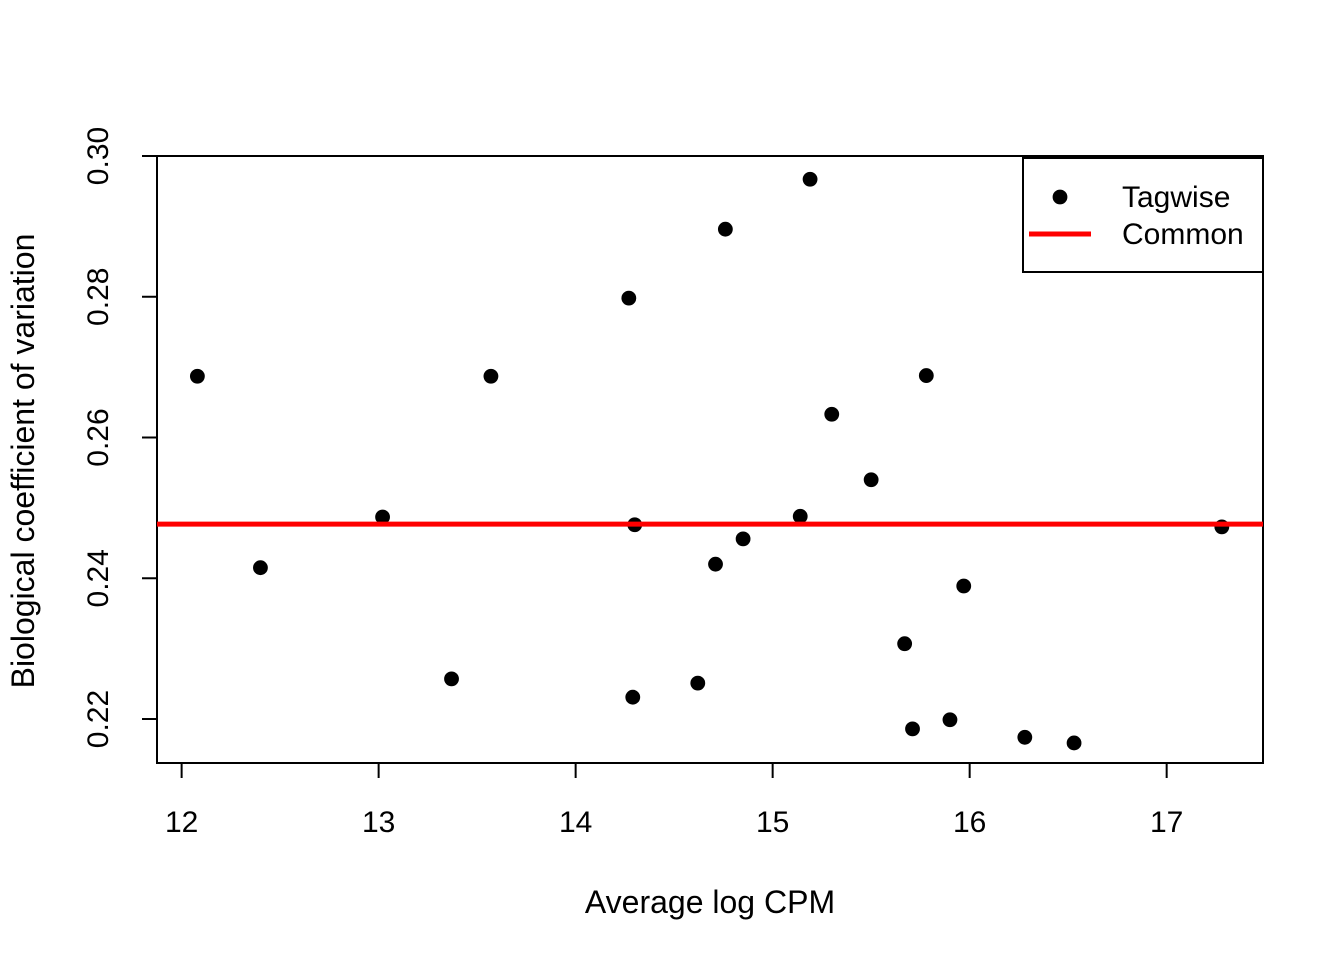 The width and height of the screenshot is (1344, 960). Describe the element at coordinates (98, 578) in the screenshot. I see `y-tick-label: 0.24` at that location.